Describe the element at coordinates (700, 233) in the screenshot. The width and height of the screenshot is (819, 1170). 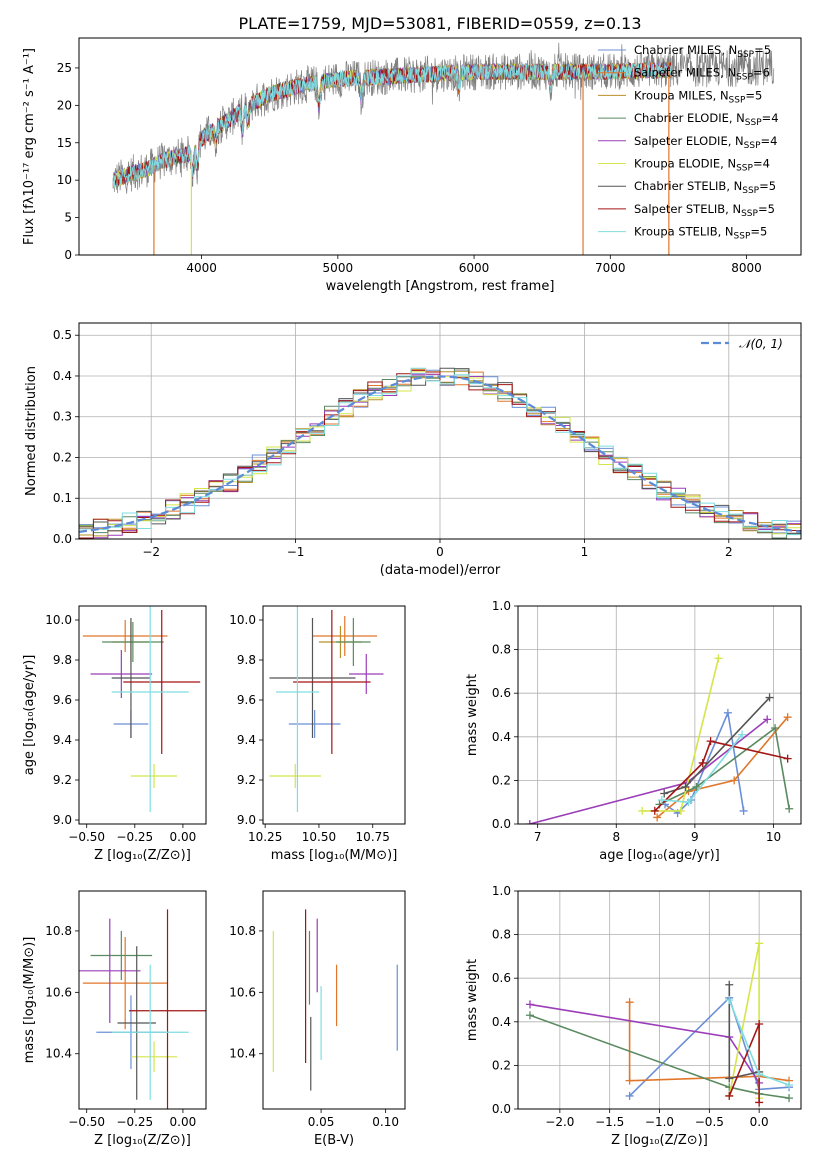
I see `legend-entry: Kroupa STELIB, NSSP=5` at that location.